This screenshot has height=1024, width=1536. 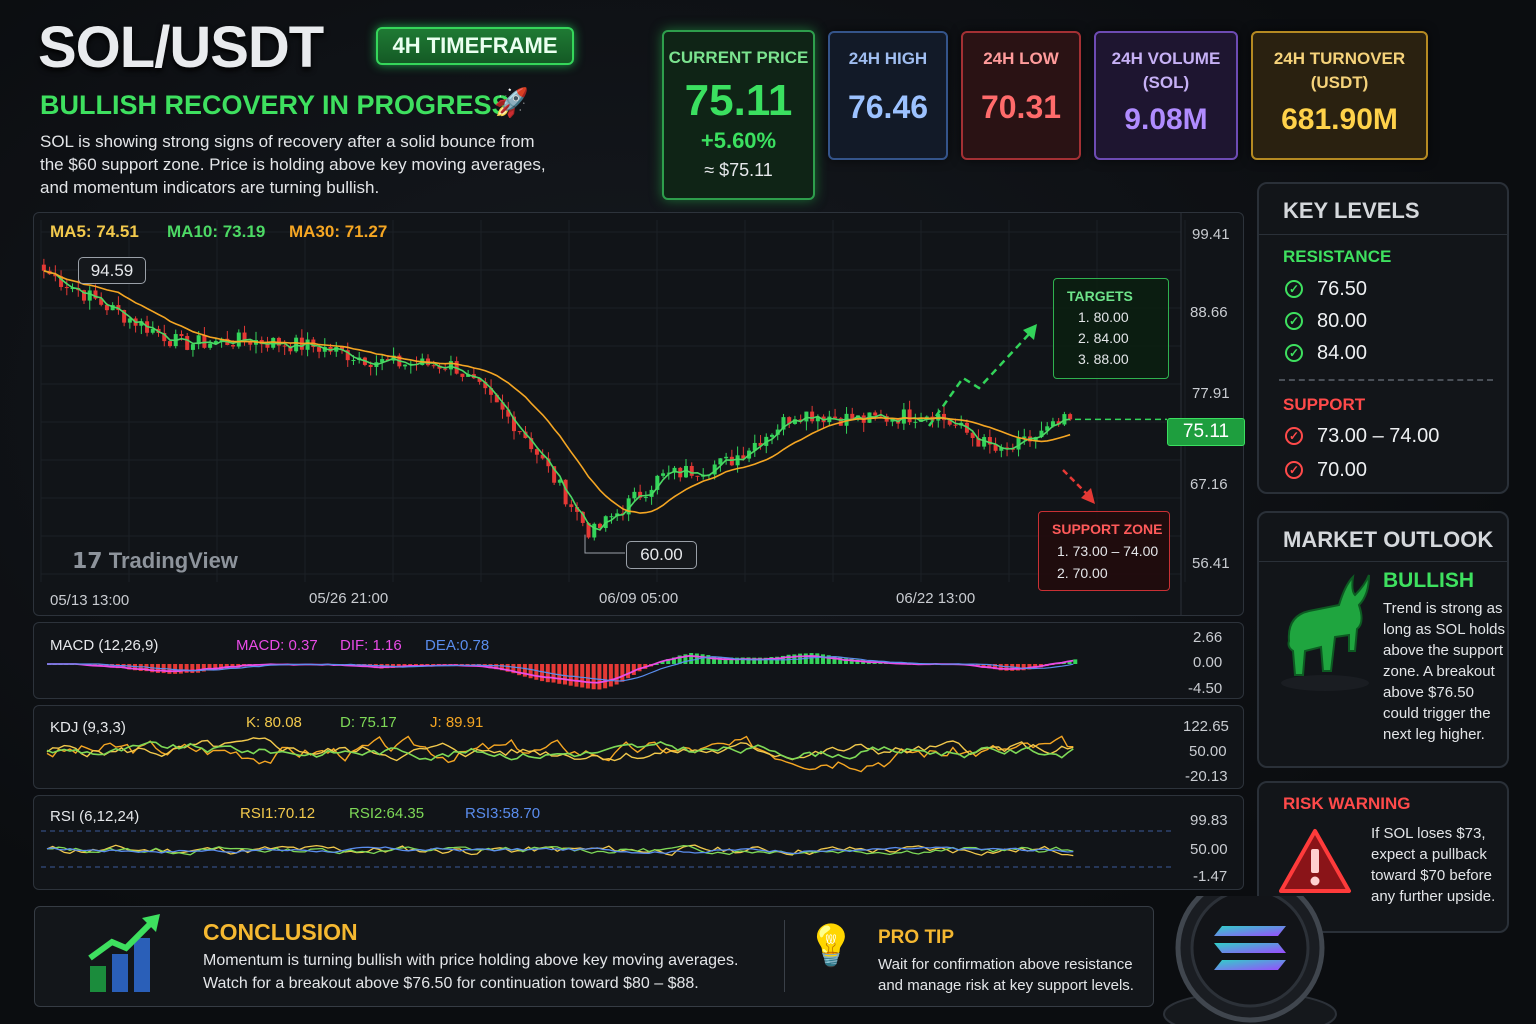 What do you see at coordinates (1209, 484) in the screenshot?
I see `y-tick: 67.16` at bounding box center [1209, 484].